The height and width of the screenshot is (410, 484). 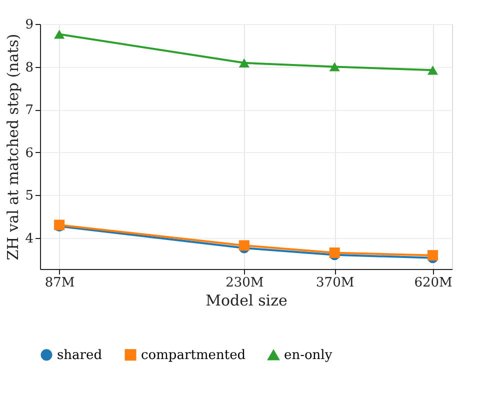 What do you see at coordinates (245, 283) in the screenshot?
I see `x-tick-label: 230M` at bounding box center [245, 283].